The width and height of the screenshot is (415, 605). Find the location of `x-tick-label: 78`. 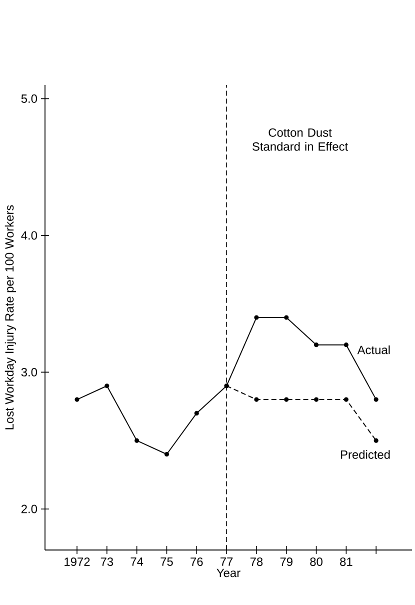

x-tick-label: 78 is located at coordinates (256, 562).